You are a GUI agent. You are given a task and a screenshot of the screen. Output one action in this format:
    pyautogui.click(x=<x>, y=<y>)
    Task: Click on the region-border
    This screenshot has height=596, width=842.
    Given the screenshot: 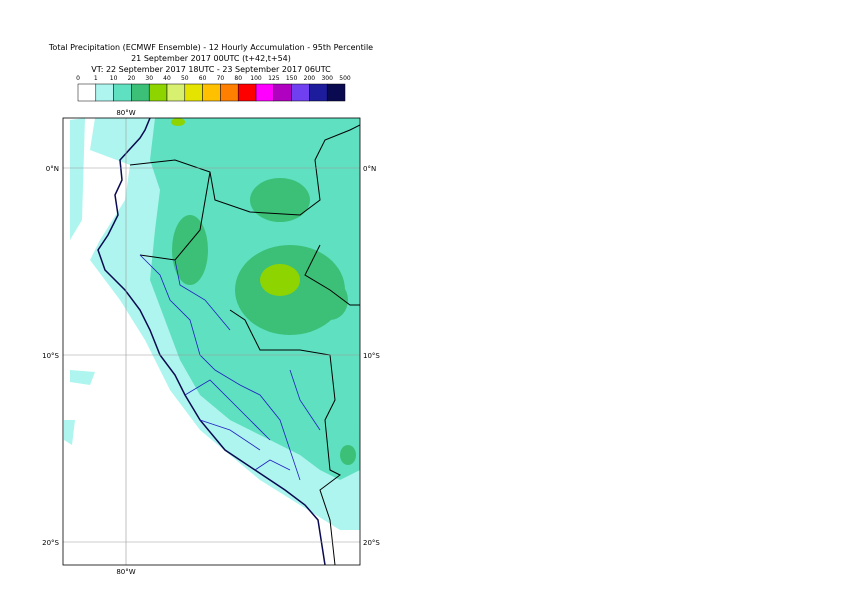 What is the action you would take?
    pyautogui.click(x=230, y=367)
    